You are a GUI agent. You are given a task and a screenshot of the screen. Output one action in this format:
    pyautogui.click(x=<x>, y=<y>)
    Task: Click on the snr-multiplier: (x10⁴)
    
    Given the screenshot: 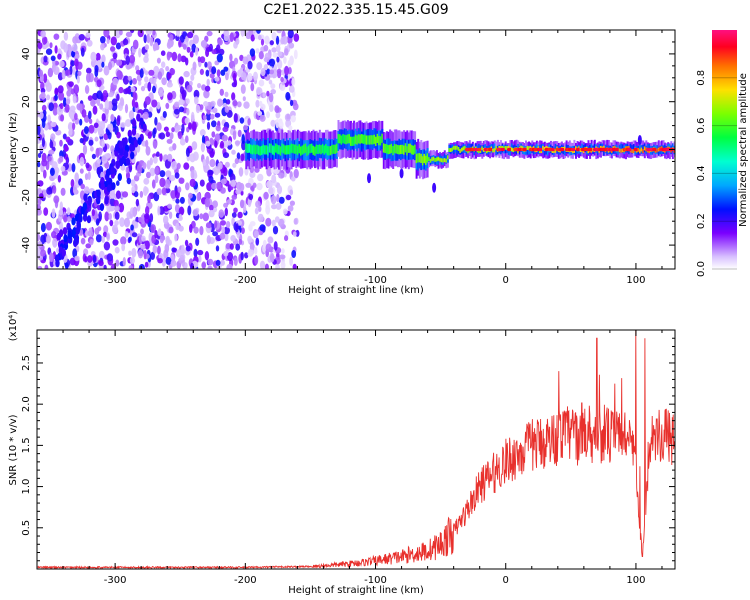 What is the action you would take?
    pyautogui.click(x=13, y=326)
    